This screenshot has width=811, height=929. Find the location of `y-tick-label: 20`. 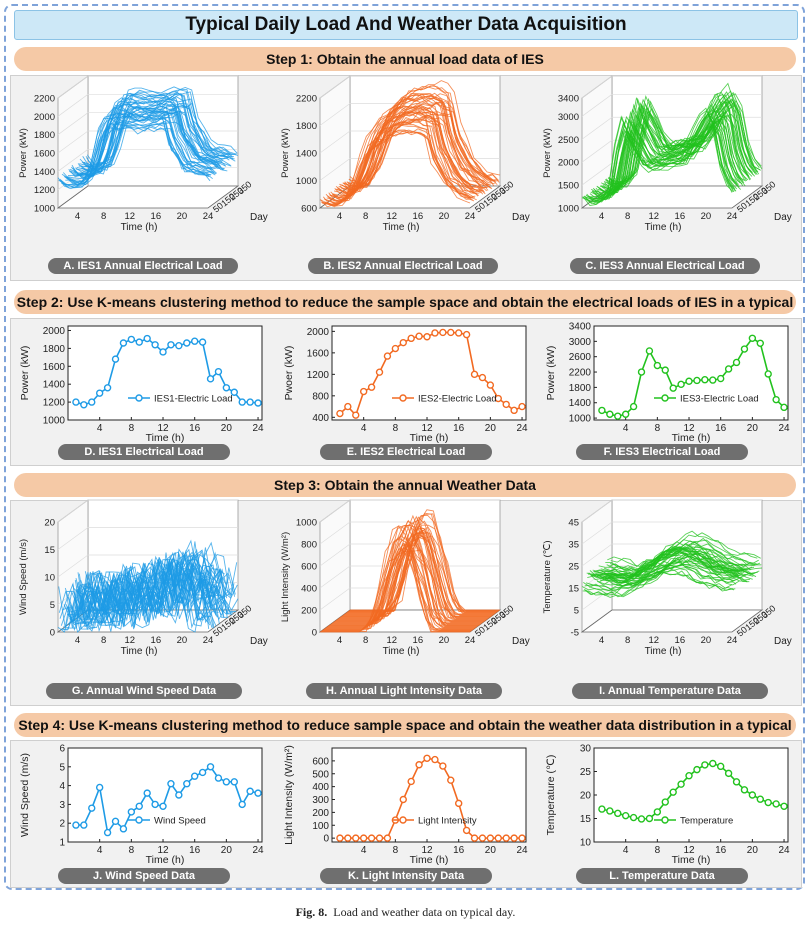

y-tick-label: 20 is located at coordinates (586, 796).